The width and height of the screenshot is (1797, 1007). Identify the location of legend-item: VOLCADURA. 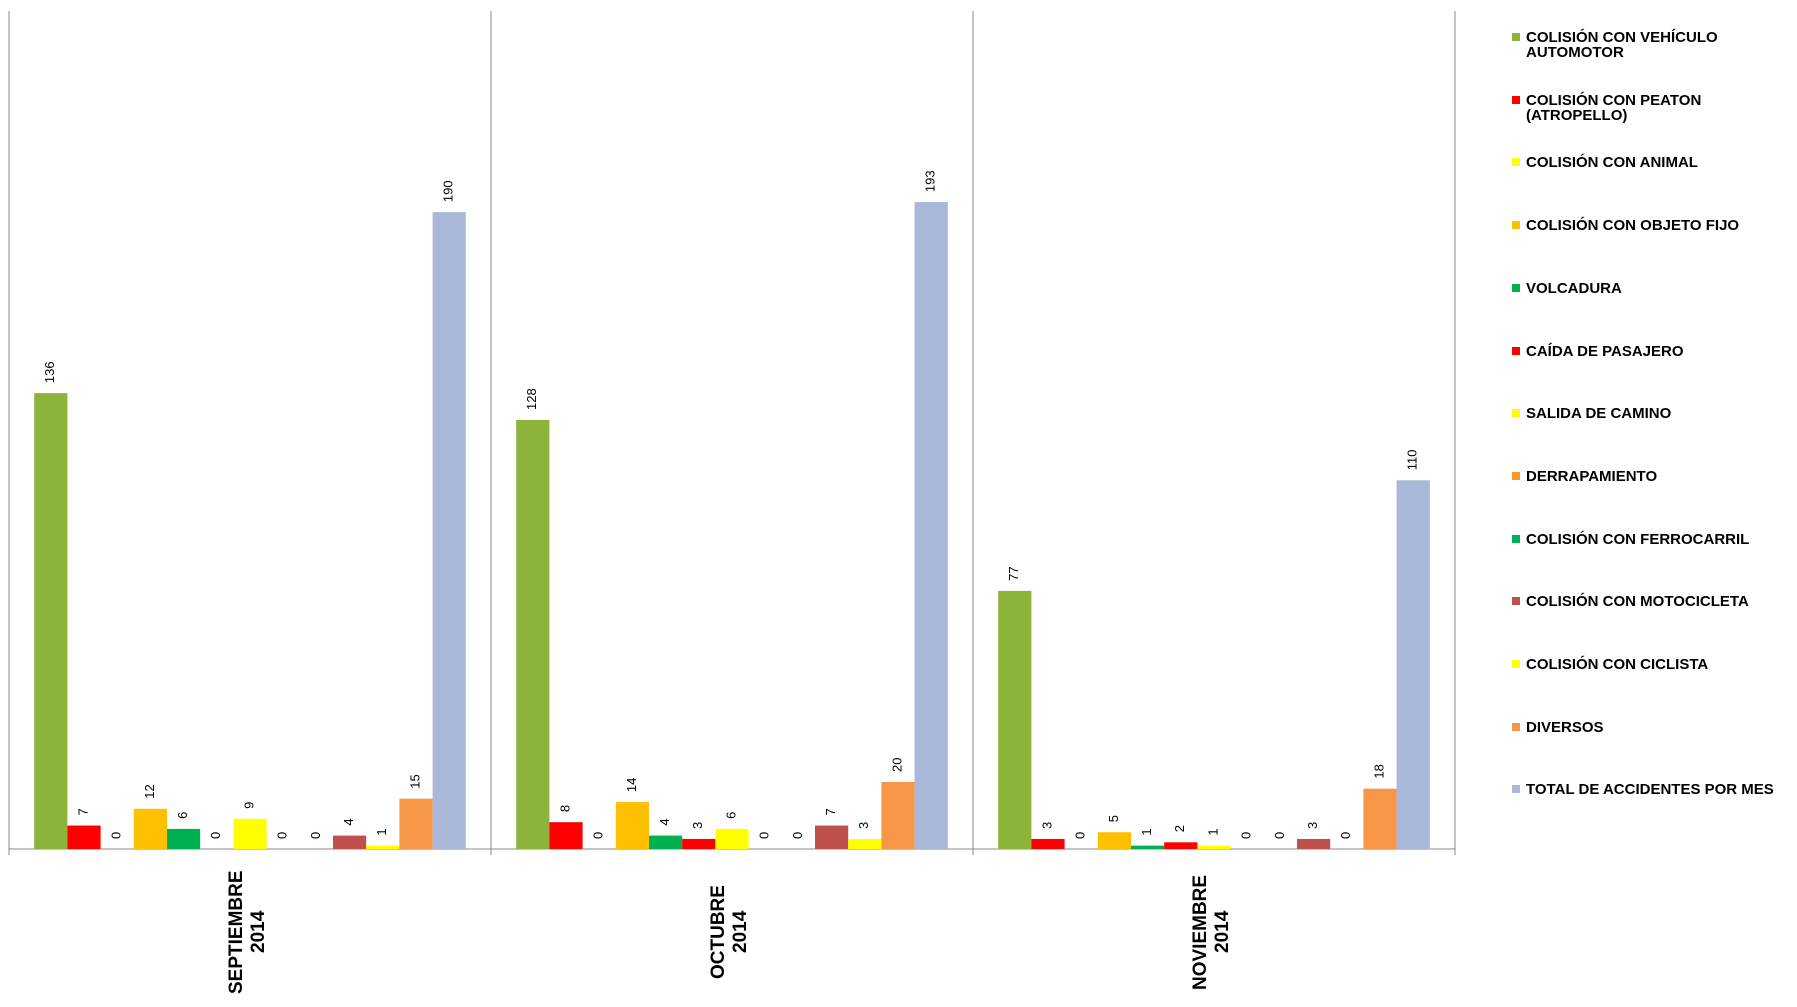
(1652, 288).